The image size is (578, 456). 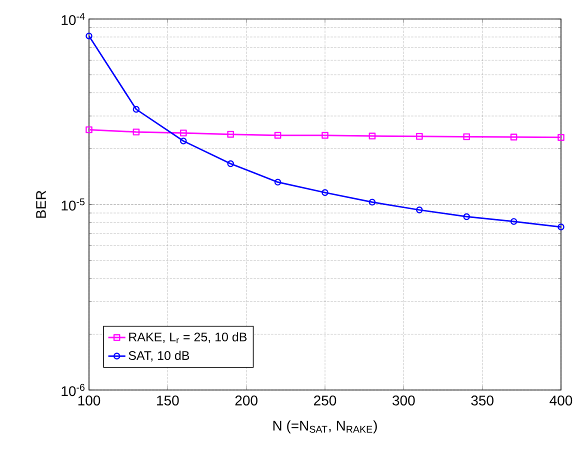 What do you see at coordinates (325, 427) in the screenshot?
I see `x-axis-title: N (=N$_{SAT}$, N$_{RAKE}$)` at bounding box center [325, 427].